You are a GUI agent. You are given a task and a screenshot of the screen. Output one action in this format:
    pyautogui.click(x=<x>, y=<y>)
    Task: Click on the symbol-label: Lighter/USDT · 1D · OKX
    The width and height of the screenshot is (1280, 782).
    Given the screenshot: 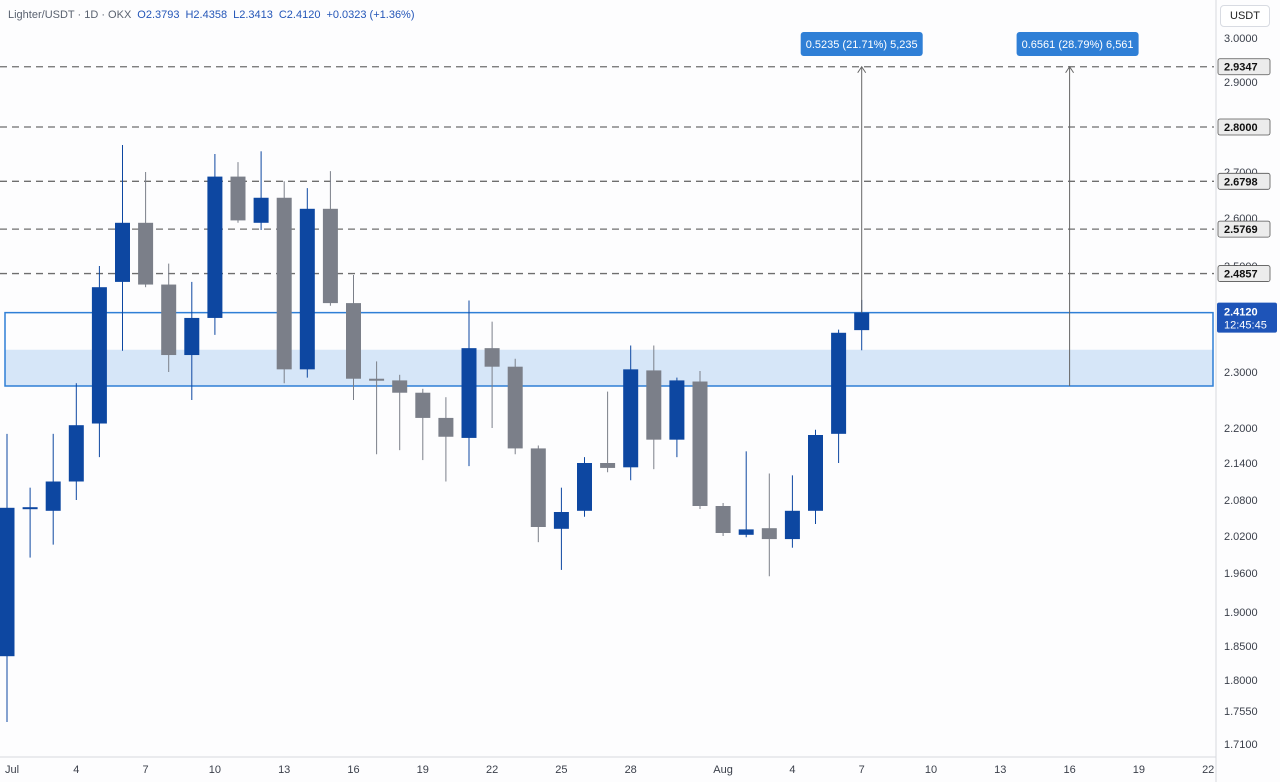 What is the action you would take?
    pyautogui.click(x=70, y=15)
    